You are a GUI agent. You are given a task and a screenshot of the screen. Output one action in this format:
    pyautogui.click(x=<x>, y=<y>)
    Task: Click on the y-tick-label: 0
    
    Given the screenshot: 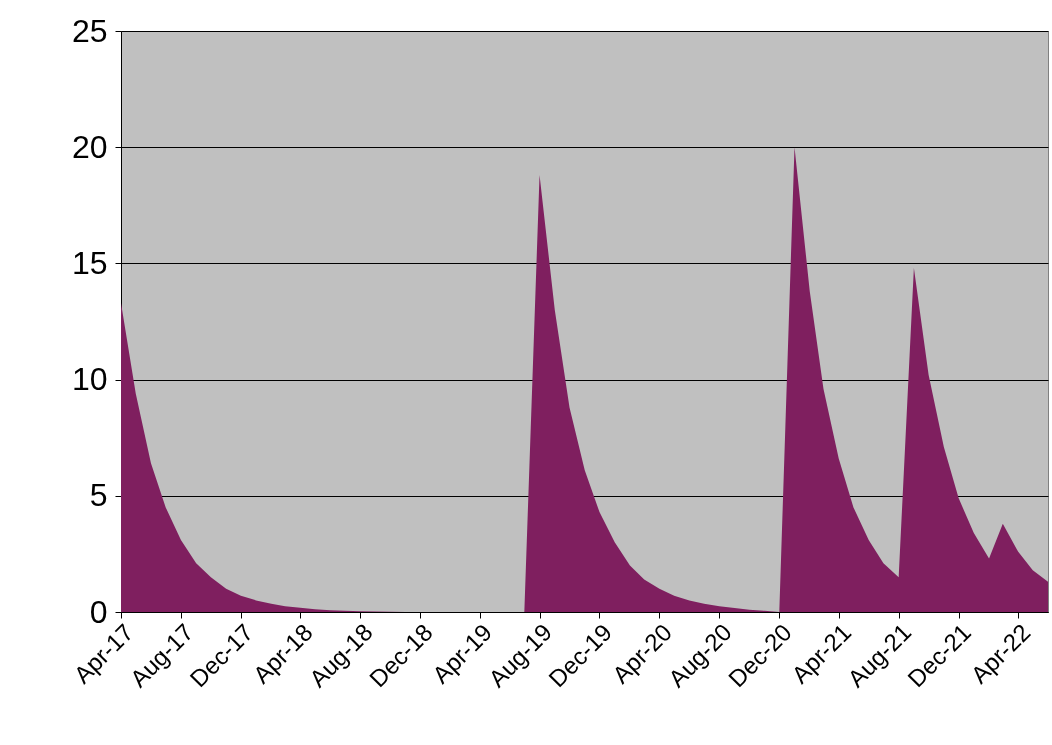 What is the action you would take?
    pyautogui.click(x=98, y=611)
    